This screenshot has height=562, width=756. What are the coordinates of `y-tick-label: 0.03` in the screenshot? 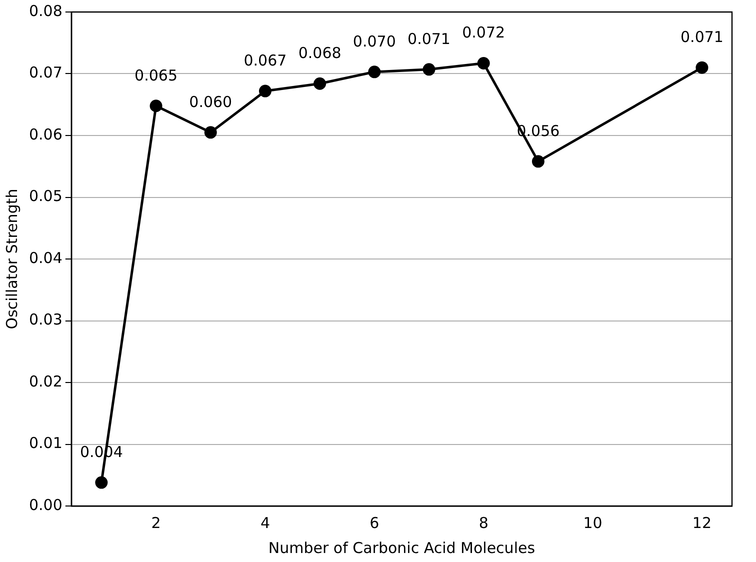 It's located at (45, 319).